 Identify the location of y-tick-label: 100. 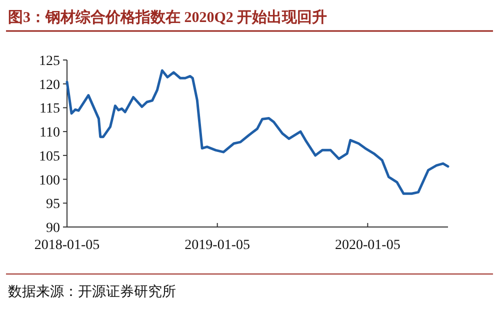
(49, 180).